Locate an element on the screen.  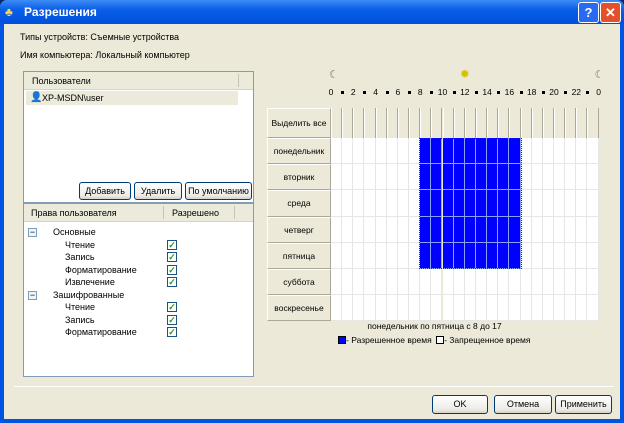
close-button: ✕ is located at coordinates (610, 12).